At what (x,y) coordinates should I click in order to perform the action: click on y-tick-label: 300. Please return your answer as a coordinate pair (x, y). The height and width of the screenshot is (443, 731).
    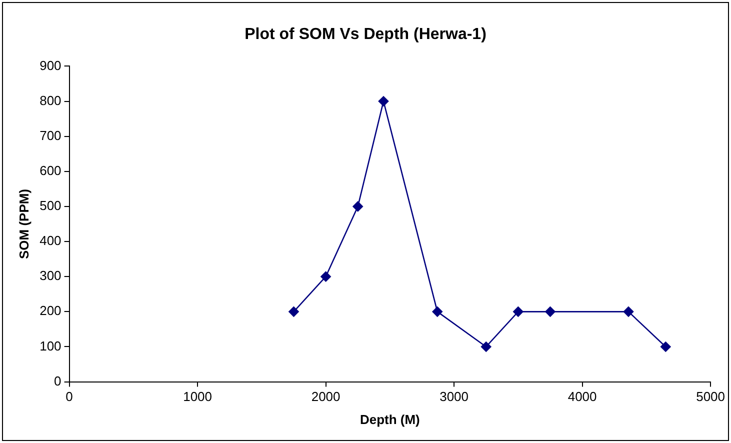
    Looking at the image, I should click on (51, 276).